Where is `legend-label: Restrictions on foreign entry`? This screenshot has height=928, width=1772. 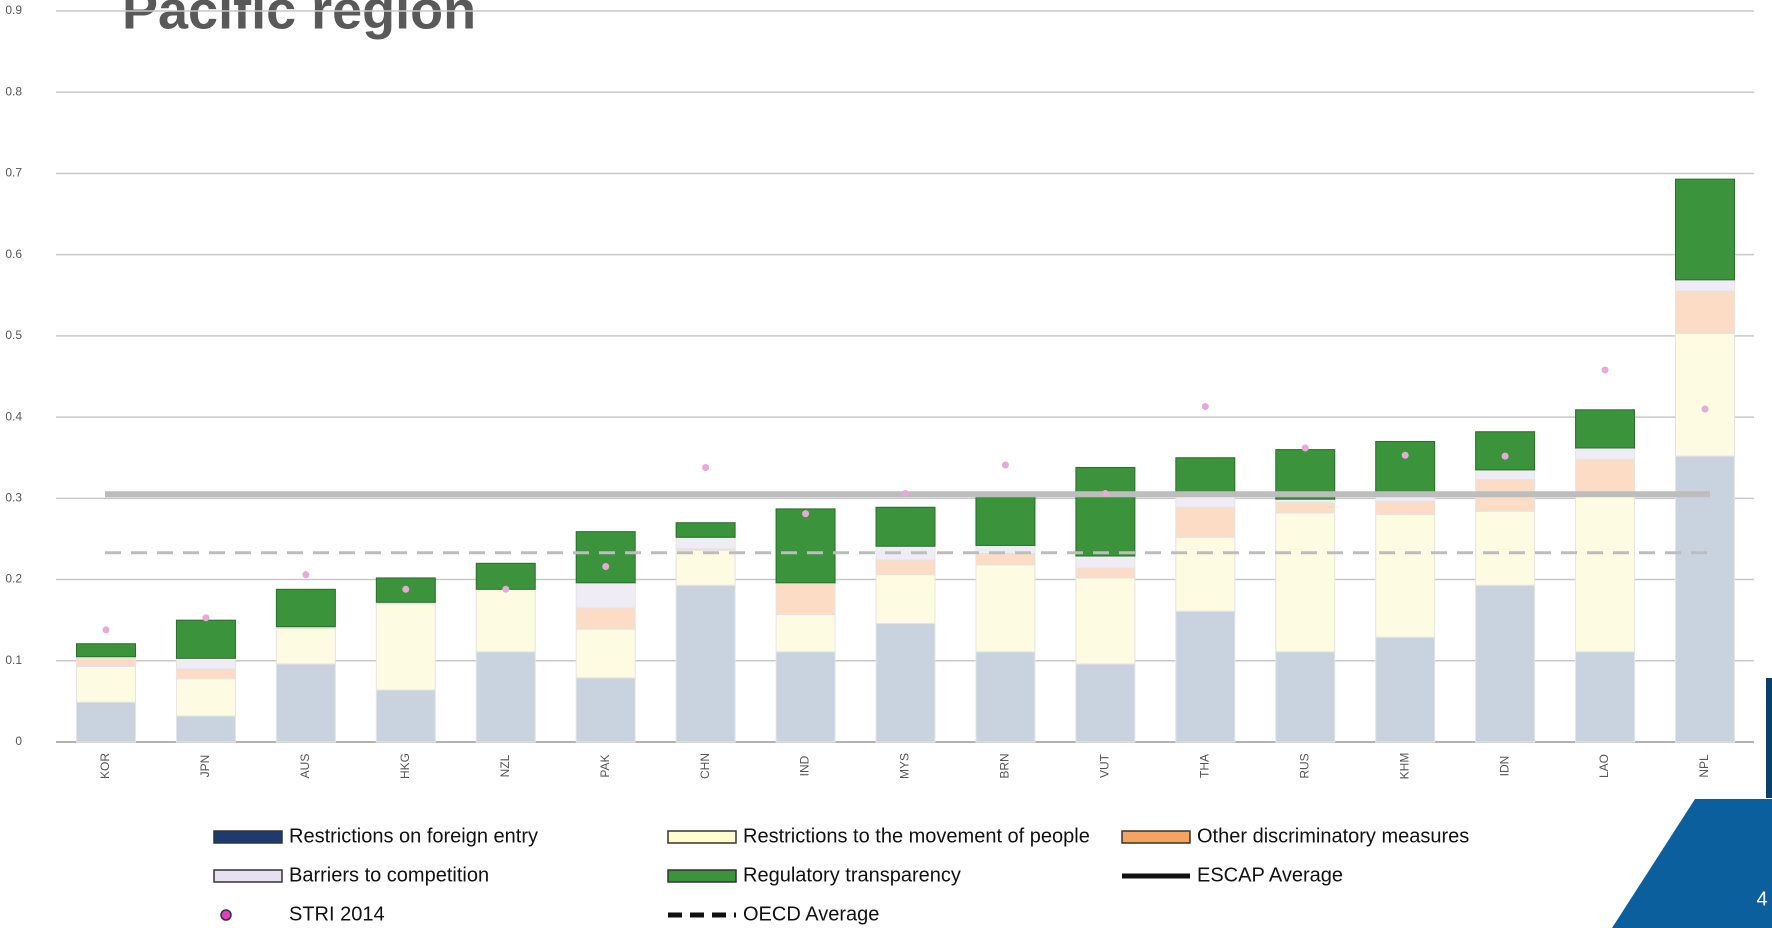
legend-label: Restrictions on foreign entry is located at coordinates (413, 836).